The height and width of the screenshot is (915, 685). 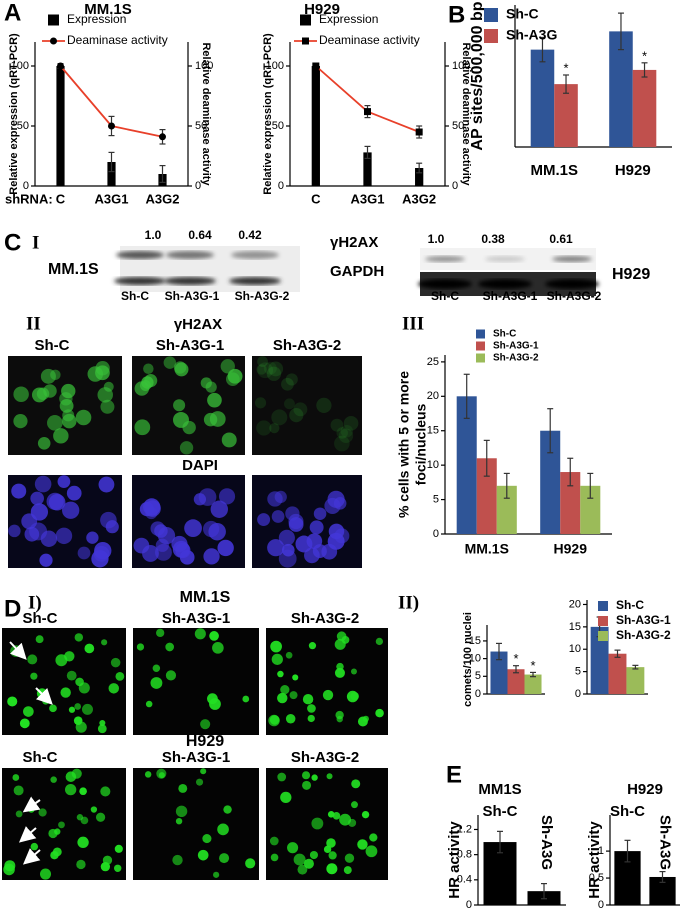 What do you see at coordinates (316, 198) in the screenshot?
I see `x-tick-label: C` at bounding box center [316, 198].